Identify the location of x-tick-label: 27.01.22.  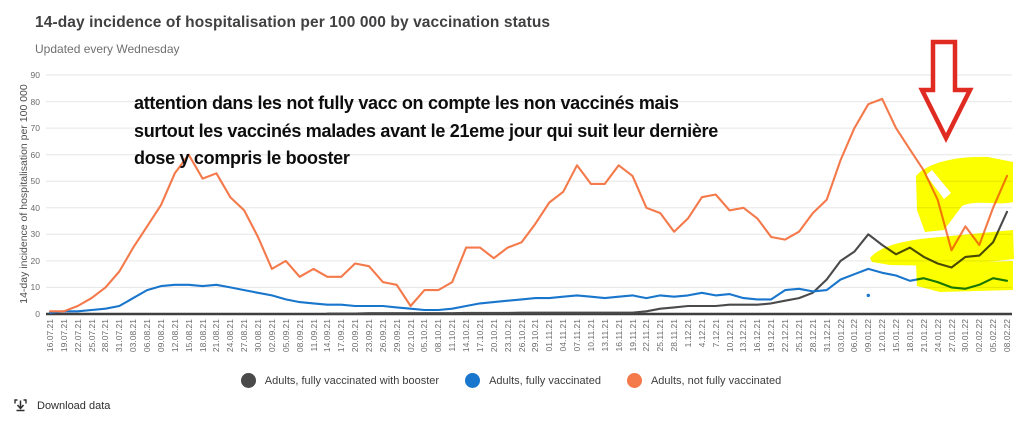
(951, 336).